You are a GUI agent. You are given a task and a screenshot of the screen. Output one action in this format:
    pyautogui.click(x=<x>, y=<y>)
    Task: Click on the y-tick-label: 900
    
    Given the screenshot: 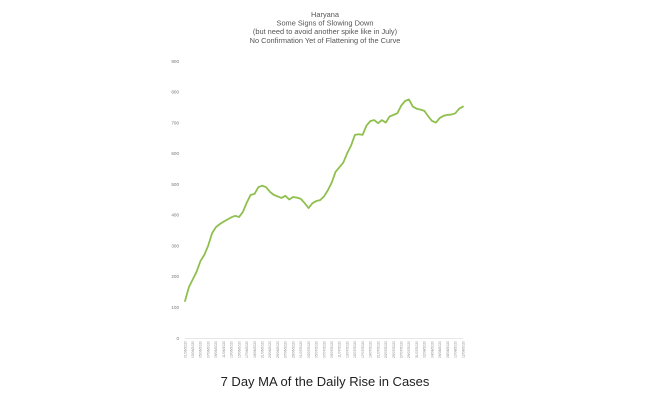 What is the action you would take?
    pyautogui.click(x=175, y=61)
    